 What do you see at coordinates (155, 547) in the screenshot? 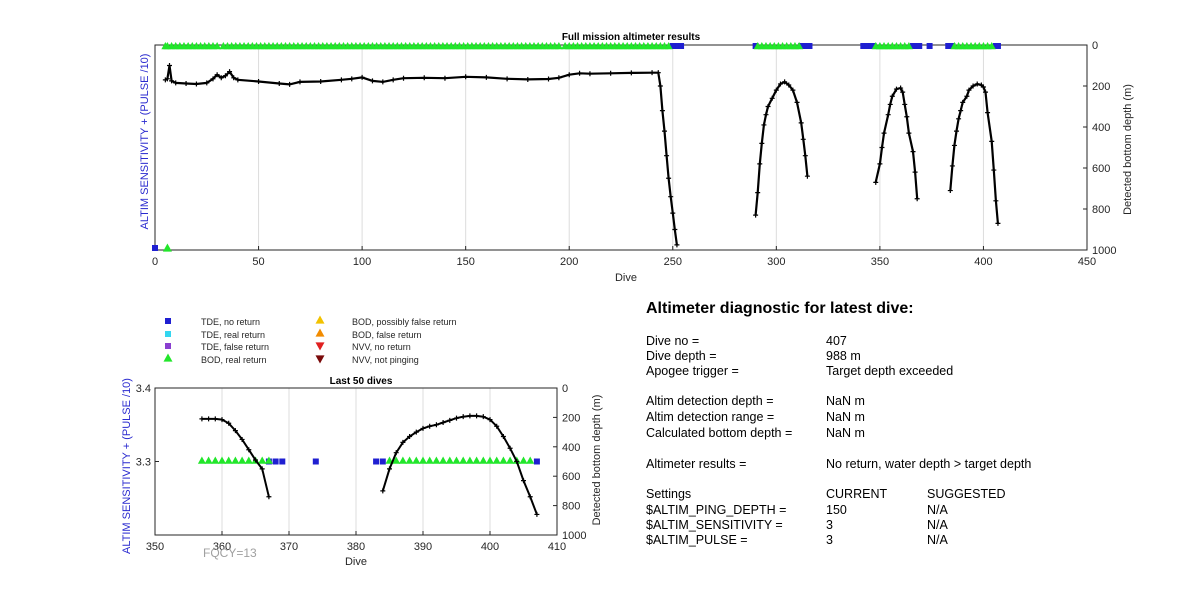
I see `x-tick-label: 350` at bounding box center [155, 547].